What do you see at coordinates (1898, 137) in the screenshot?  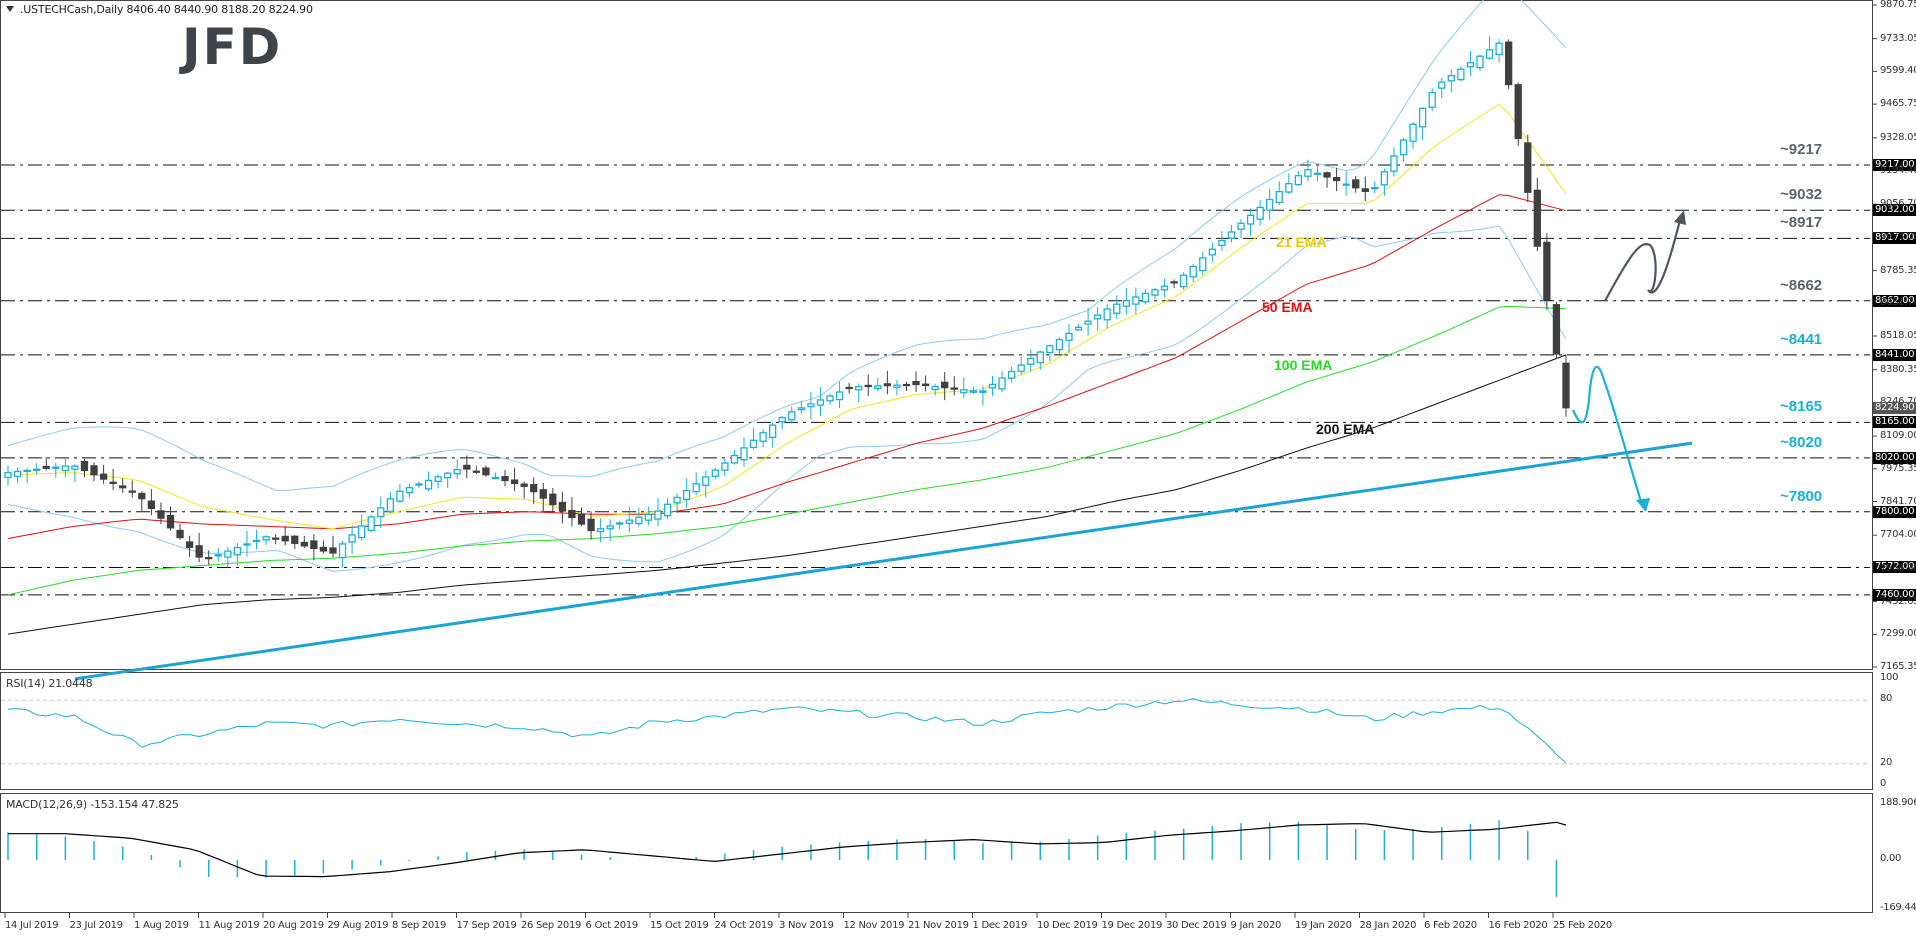 I see `price-axis-tick: 9328.05` at bounding box center [1898, 137].